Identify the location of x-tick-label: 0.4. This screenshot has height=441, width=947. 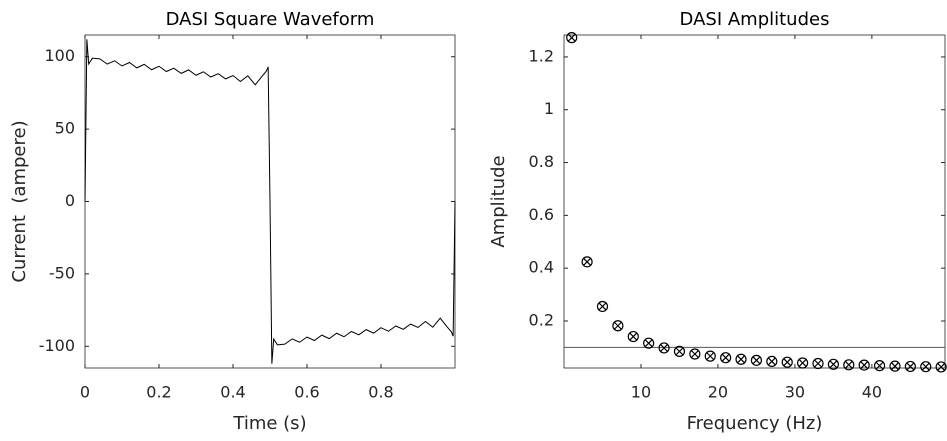
(232, 392).